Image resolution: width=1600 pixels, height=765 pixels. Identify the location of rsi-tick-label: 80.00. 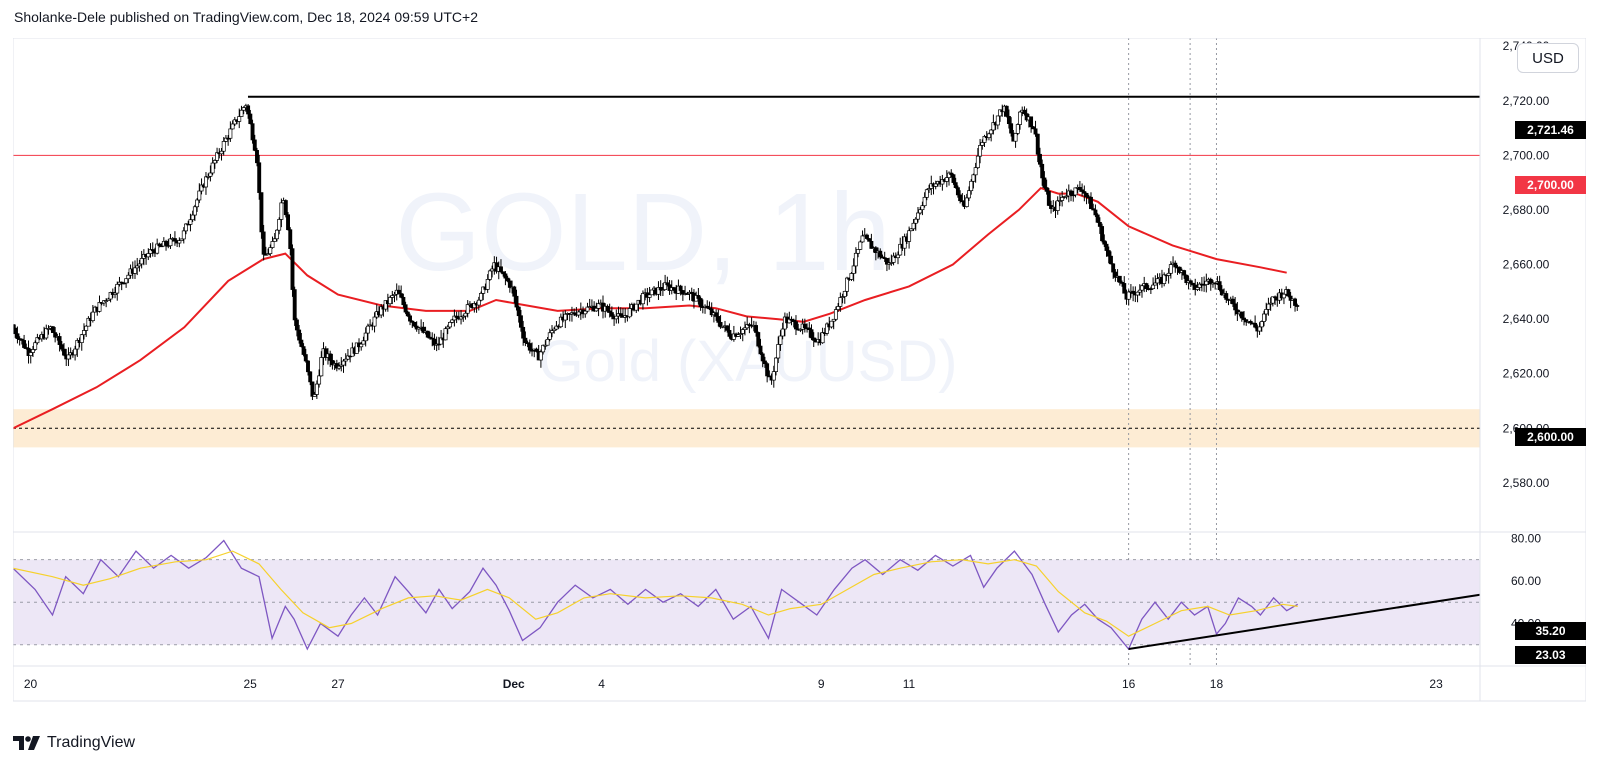
(1526, 538).